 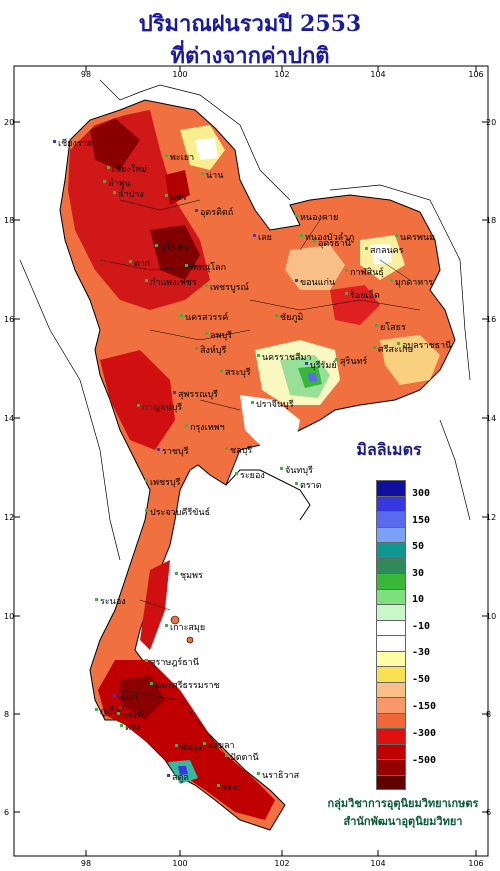 I want to click on province-label: มุกดาหาร, so click(x=414, y=283).